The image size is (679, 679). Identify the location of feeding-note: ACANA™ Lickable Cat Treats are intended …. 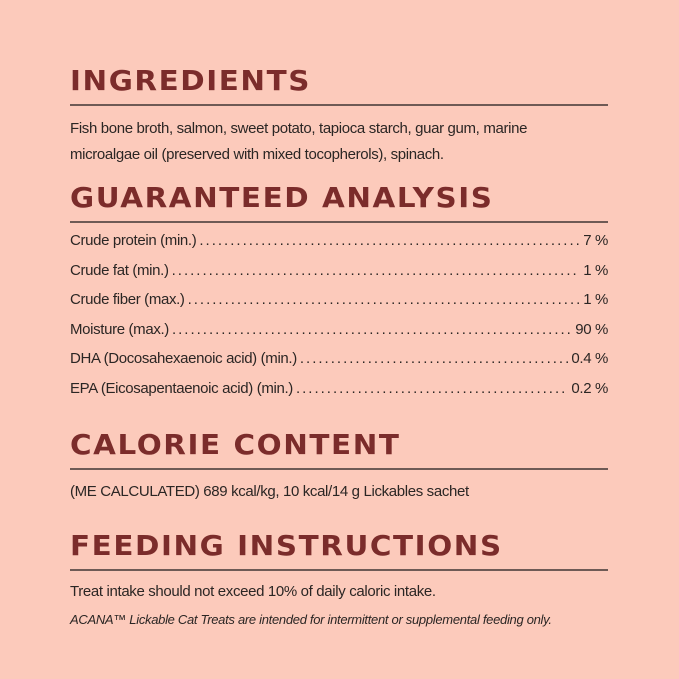
(311, 619).